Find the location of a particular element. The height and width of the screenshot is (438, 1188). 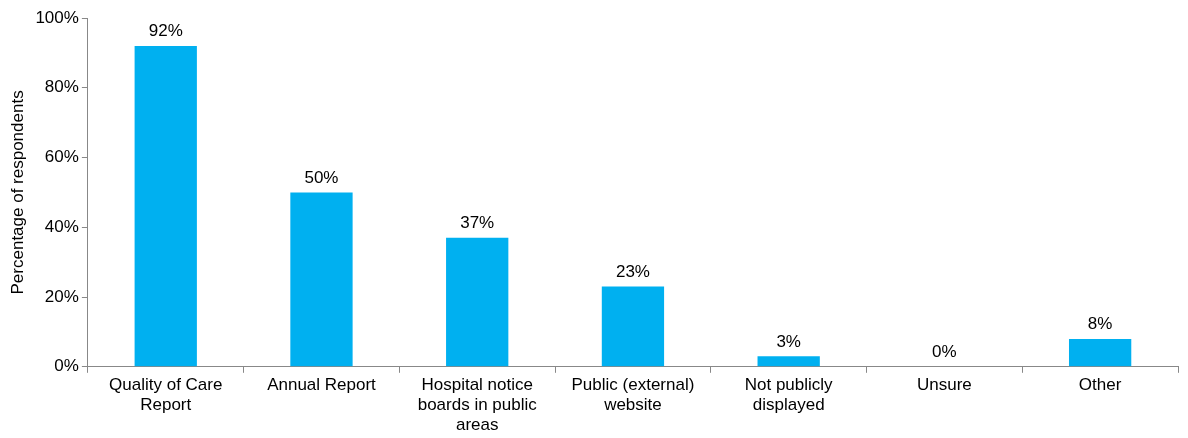

y-tick-label: 40% is located at coordinates (61, 226).